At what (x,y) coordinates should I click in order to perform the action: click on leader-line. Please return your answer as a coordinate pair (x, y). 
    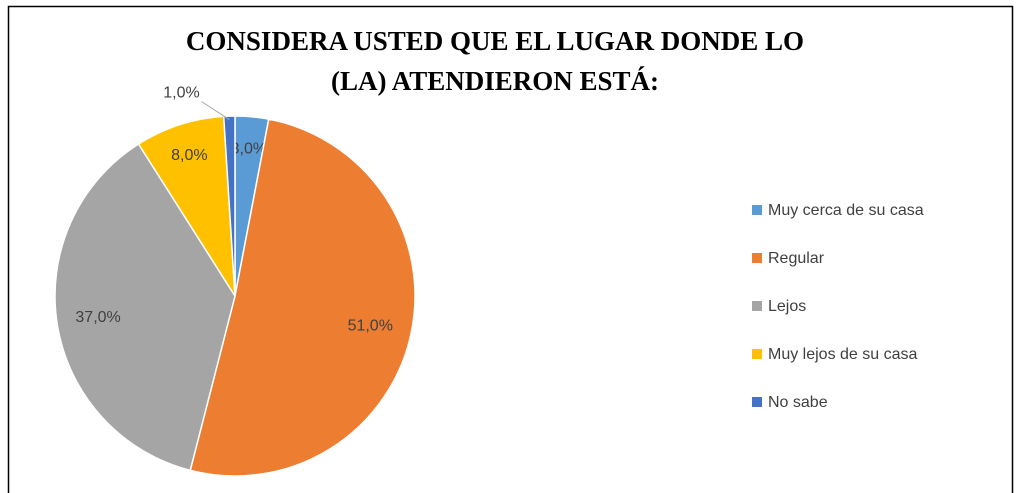
    Looking at the image, I should click on (215, 111).